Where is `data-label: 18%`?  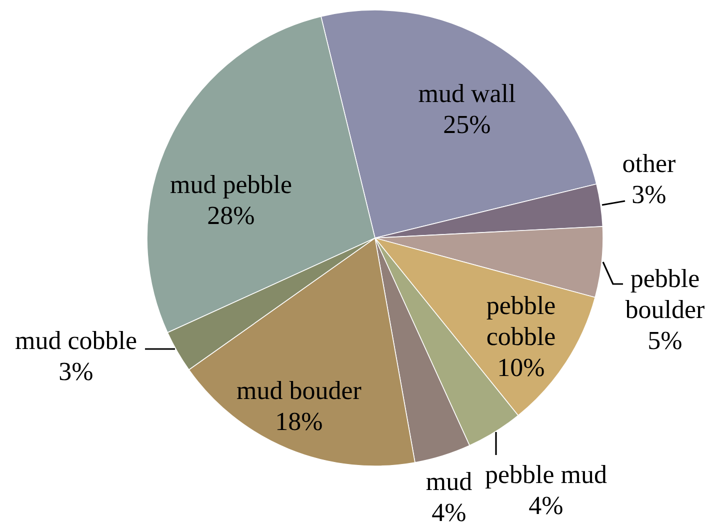
data-label: 18% is located at coordinates (299, 421).